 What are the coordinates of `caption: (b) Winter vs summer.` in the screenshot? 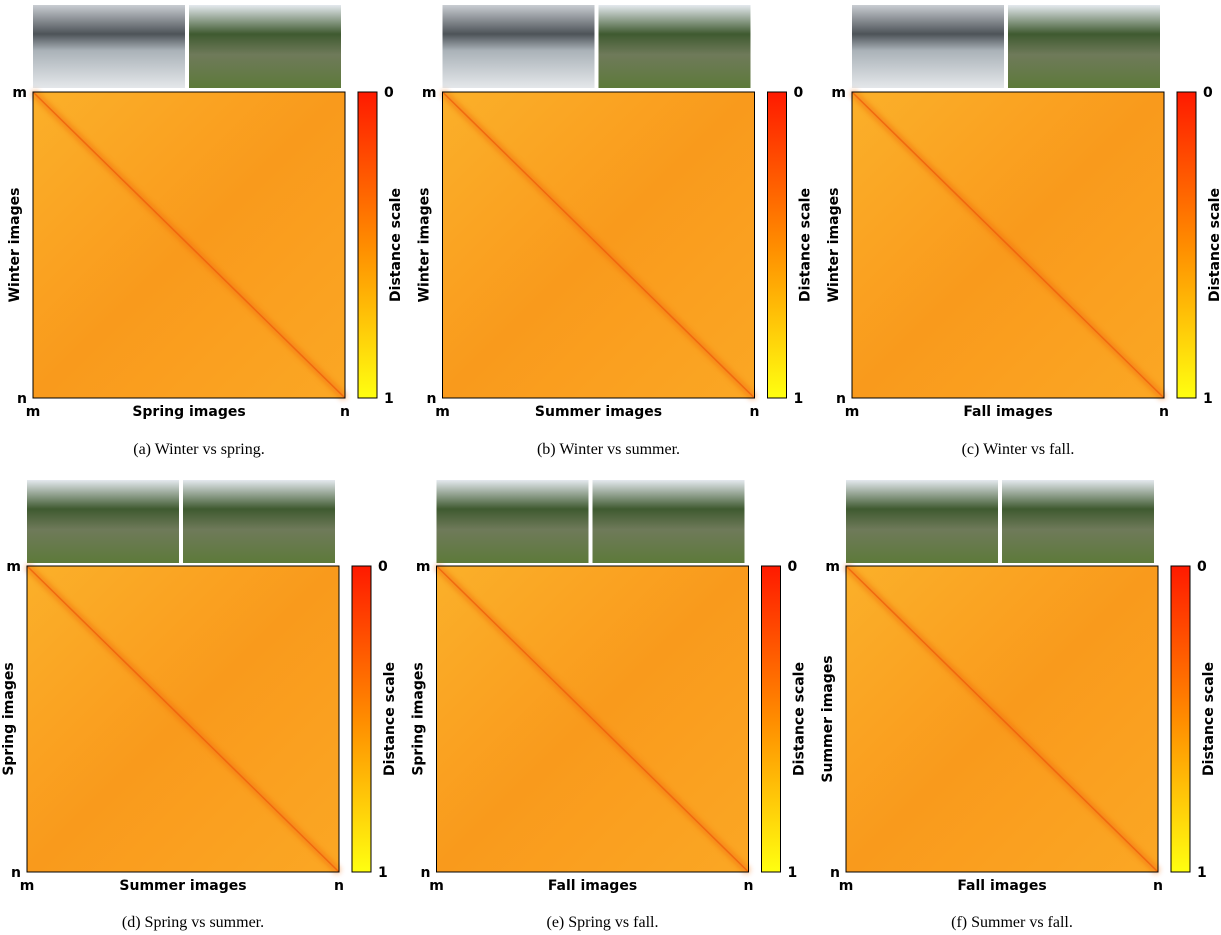 It's located at (608, 449).